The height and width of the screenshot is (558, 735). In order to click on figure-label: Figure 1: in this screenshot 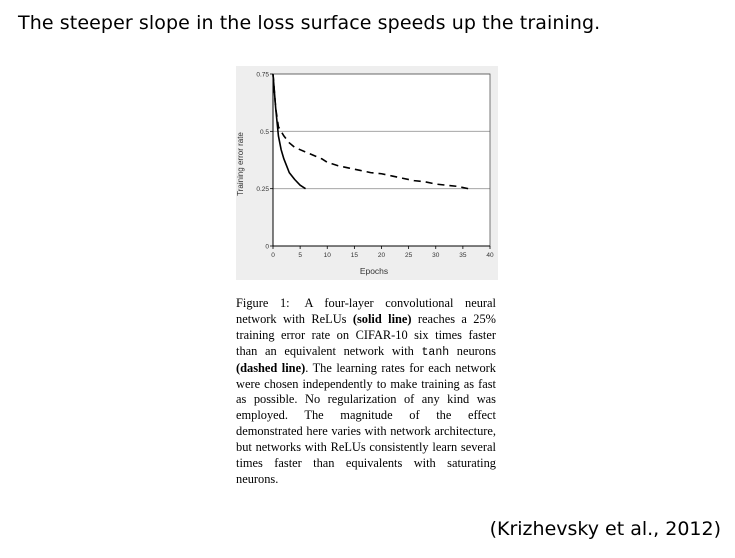, I will do `click(263, 303)`.